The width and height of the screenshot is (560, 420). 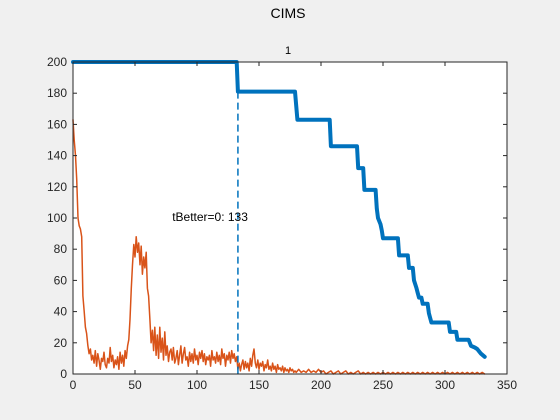 What do you see at coordinates (61, 249) in the screenshot?
I see `y-tick-label: 80` at bounding box center [61, 249].